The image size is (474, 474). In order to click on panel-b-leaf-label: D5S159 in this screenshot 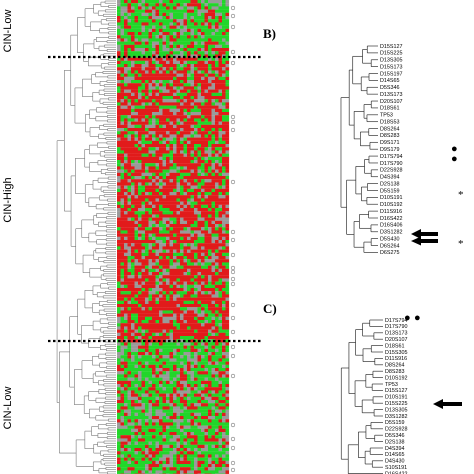, I will do `click(389, 191)`.